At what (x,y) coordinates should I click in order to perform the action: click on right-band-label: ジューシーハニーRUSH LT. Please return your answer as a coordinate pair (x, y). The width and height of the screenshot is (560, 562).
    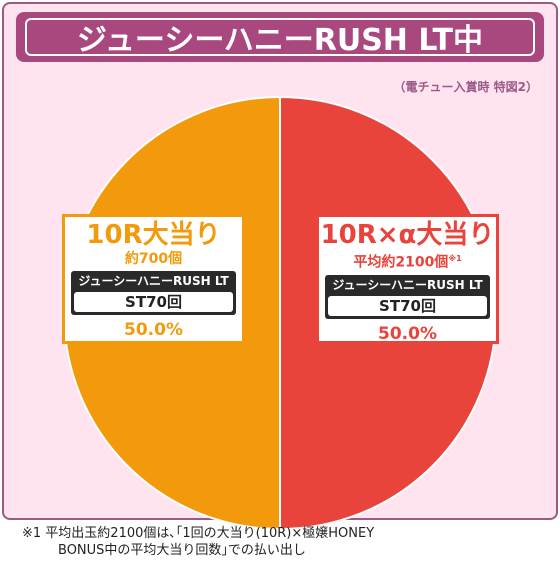
    Looking at the image, I should click on (407, 284).